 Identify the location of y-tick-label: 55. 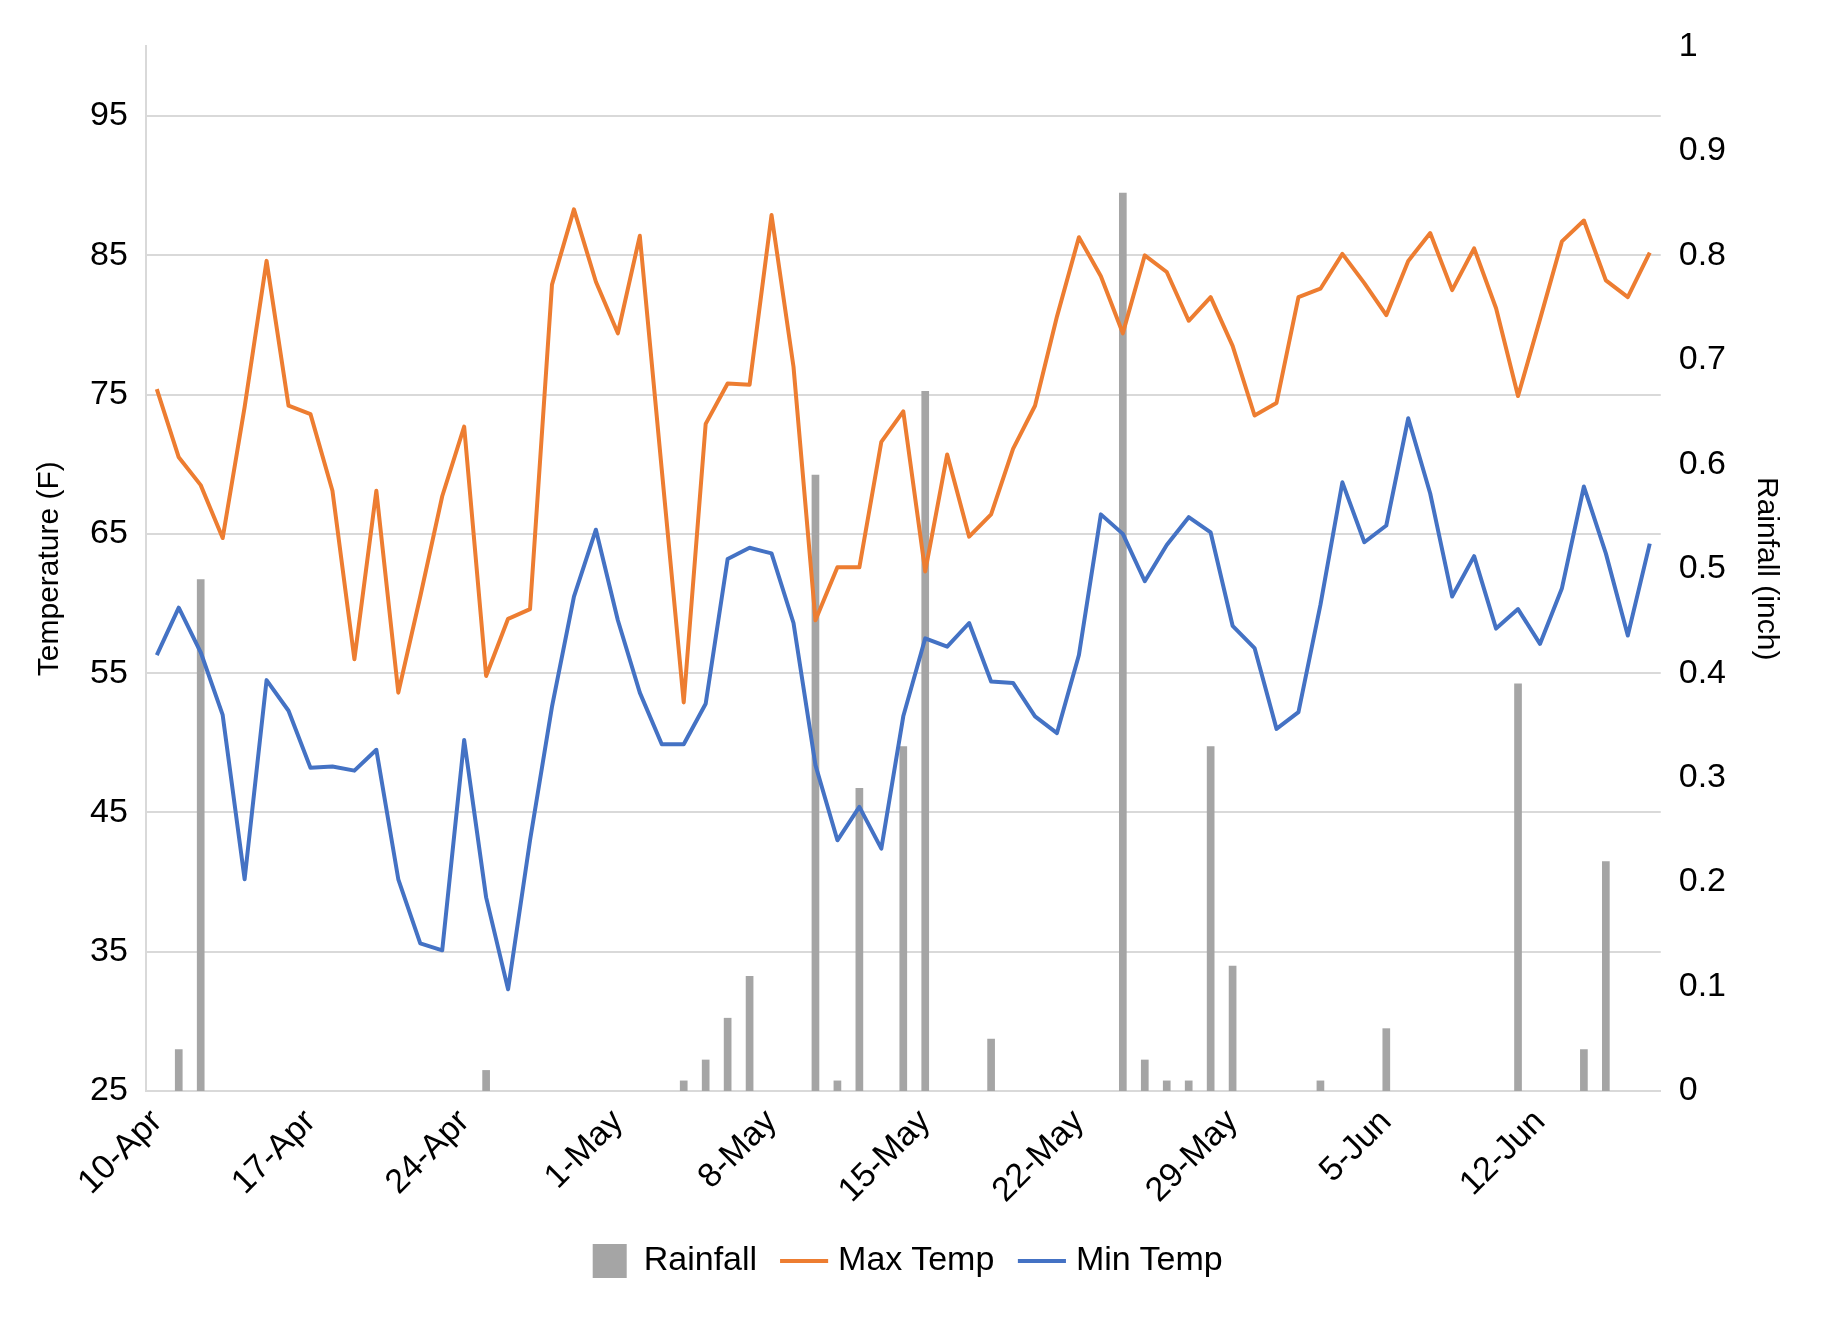
(108, 670).